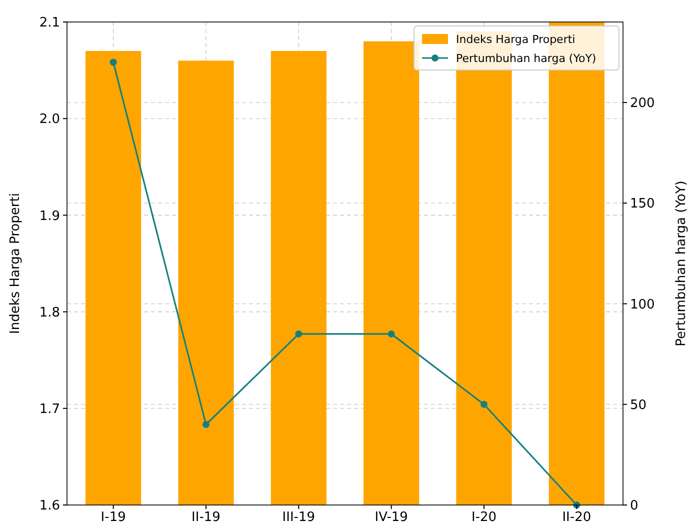  What do you see at coordinates (484, 516) in the screenshot?
I see `x-tick-label: I-20` at bounding box center [484, 516].